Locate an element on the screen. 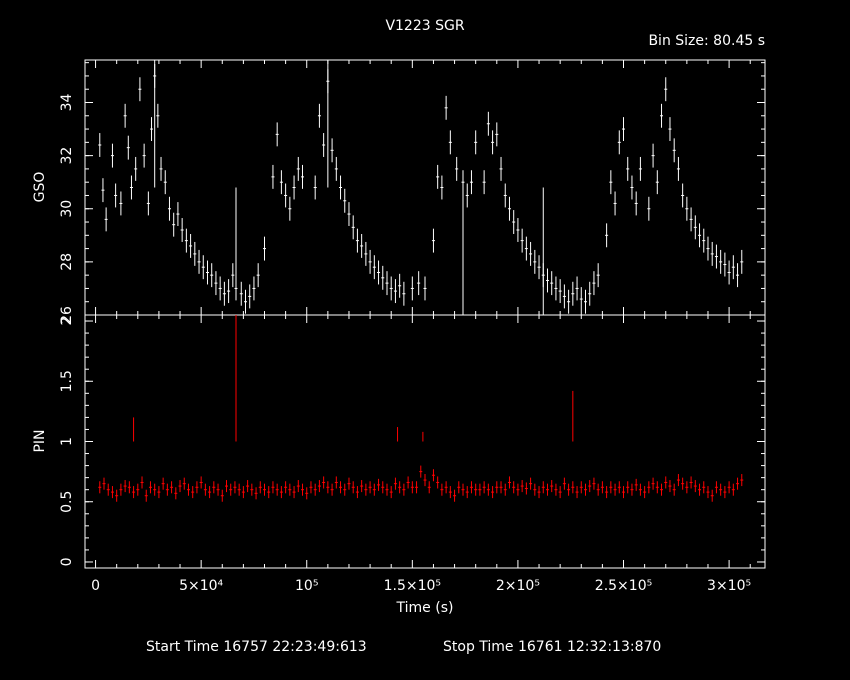  y-tick-label: 1.5 is located at coordinates (67, 381).